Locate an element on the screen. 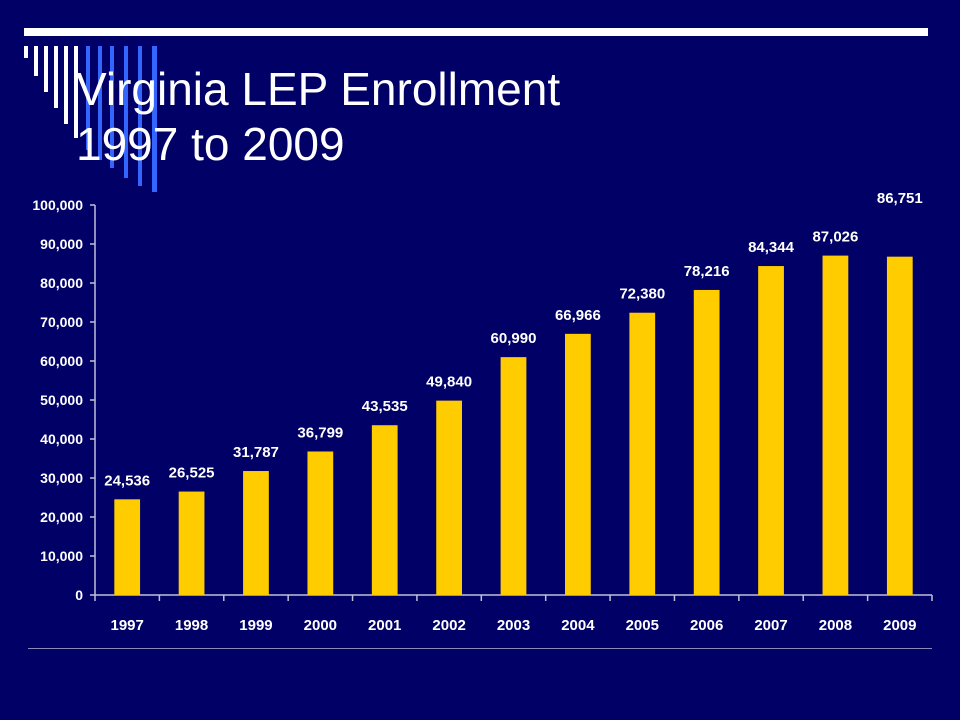 Image resolution: width=960 pixels, height=720 pixels. x-tick-label: 2004 is located at coordinates (578, 625).